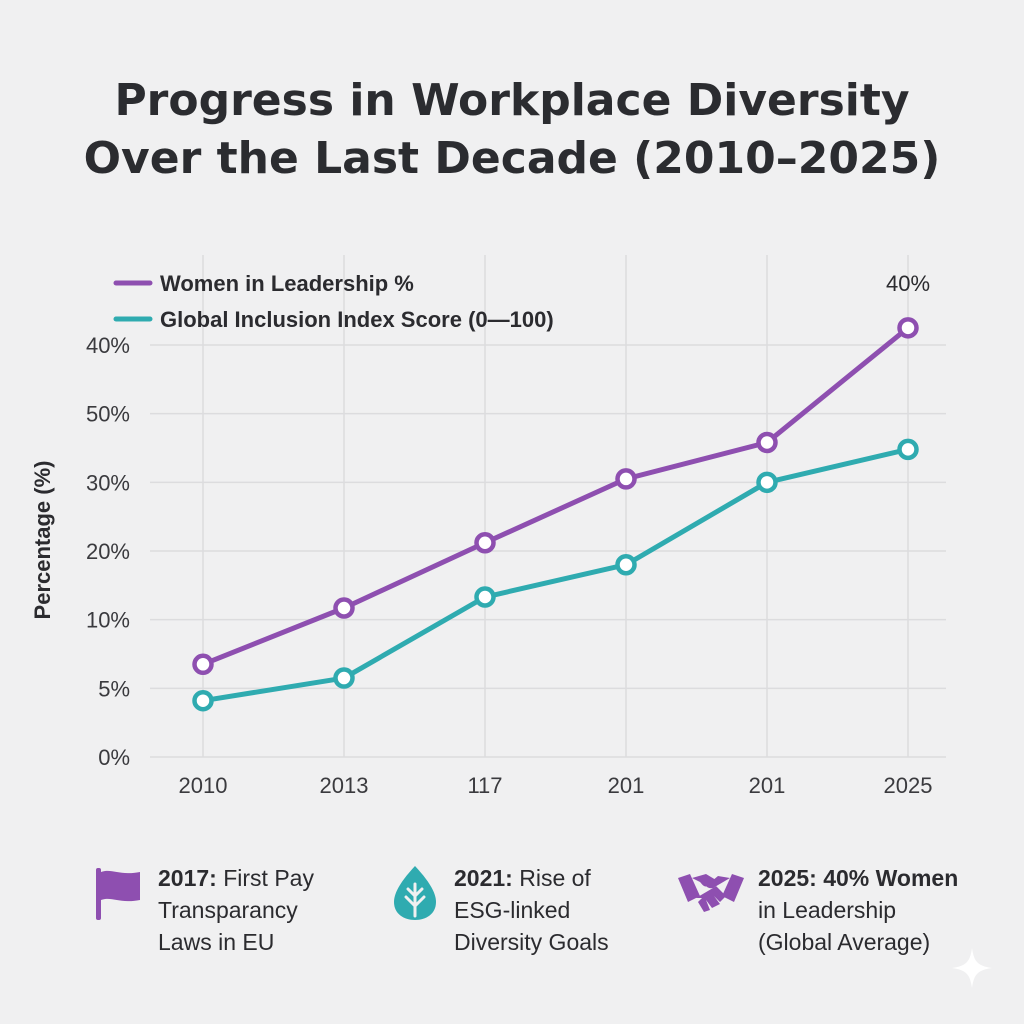 Image resolution: width=1024 pixels, height=1024 pixels. Describe the element at coordinates (357, 319) in the screenshot. I see `legend-label: Global Inclusion Index Score (0—100)` at that location.